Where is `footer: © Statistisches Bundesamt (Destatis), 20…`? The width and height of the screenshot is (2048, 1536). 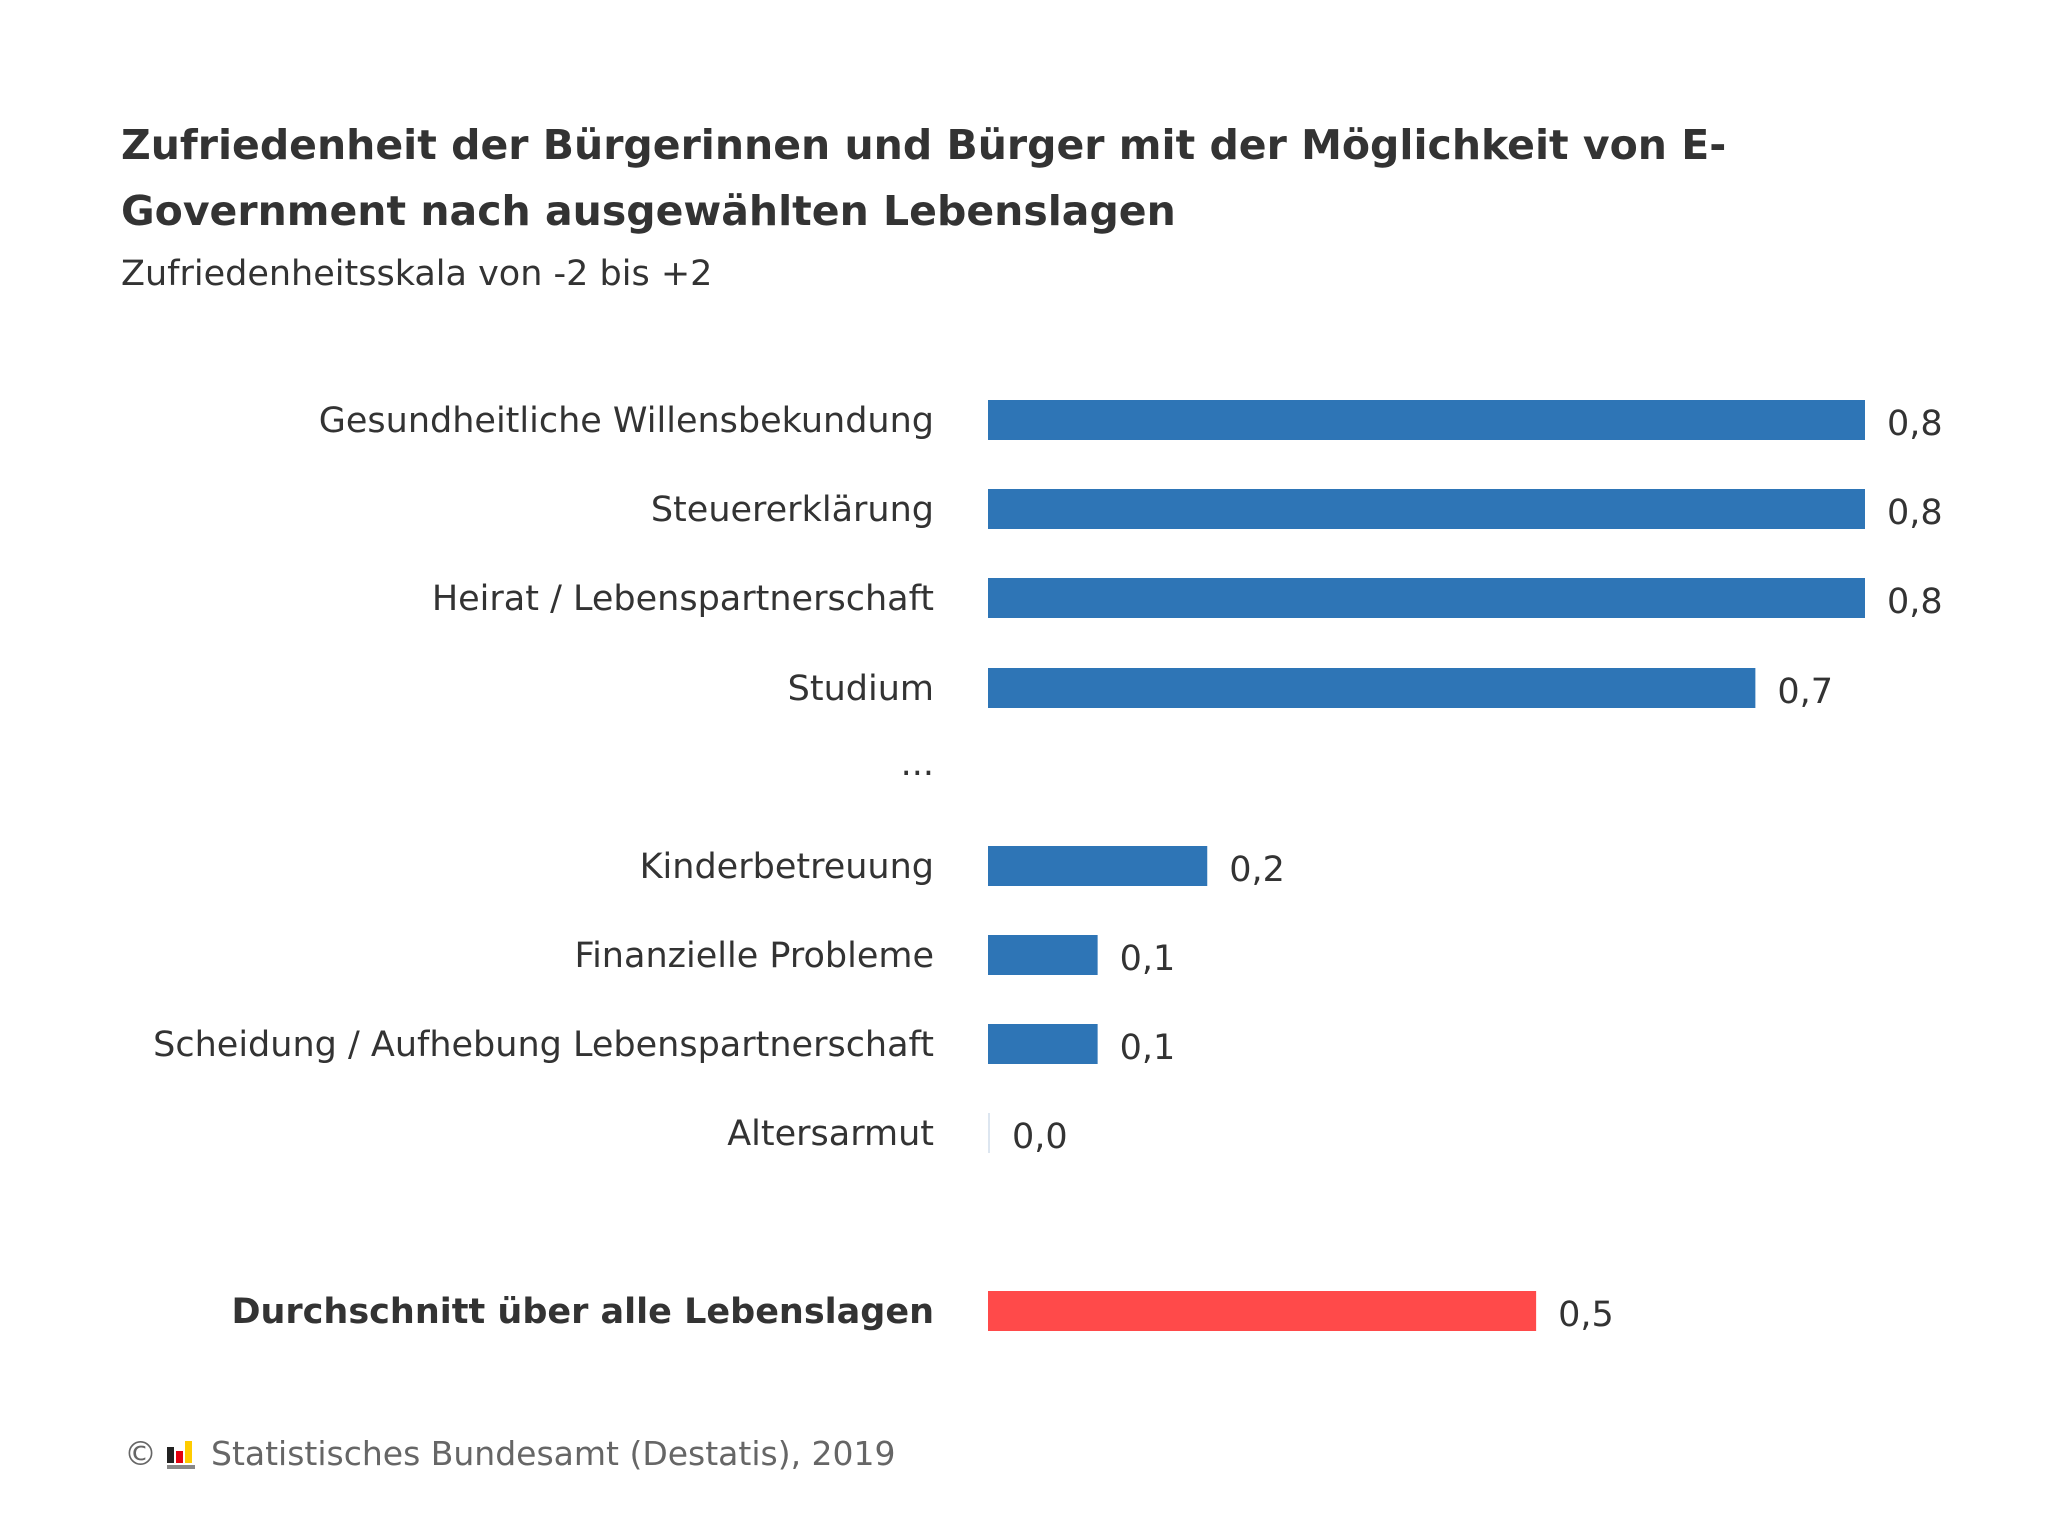
footer: © Statistisches Bundesamt (Destatis), 20… is located at coordinates (510, 1454).